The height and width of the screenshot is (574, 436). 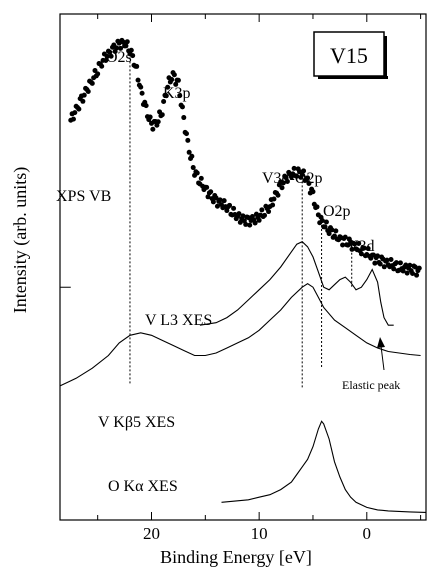 I want to click on x-tick-label: 20, so click(x=151, y=533).